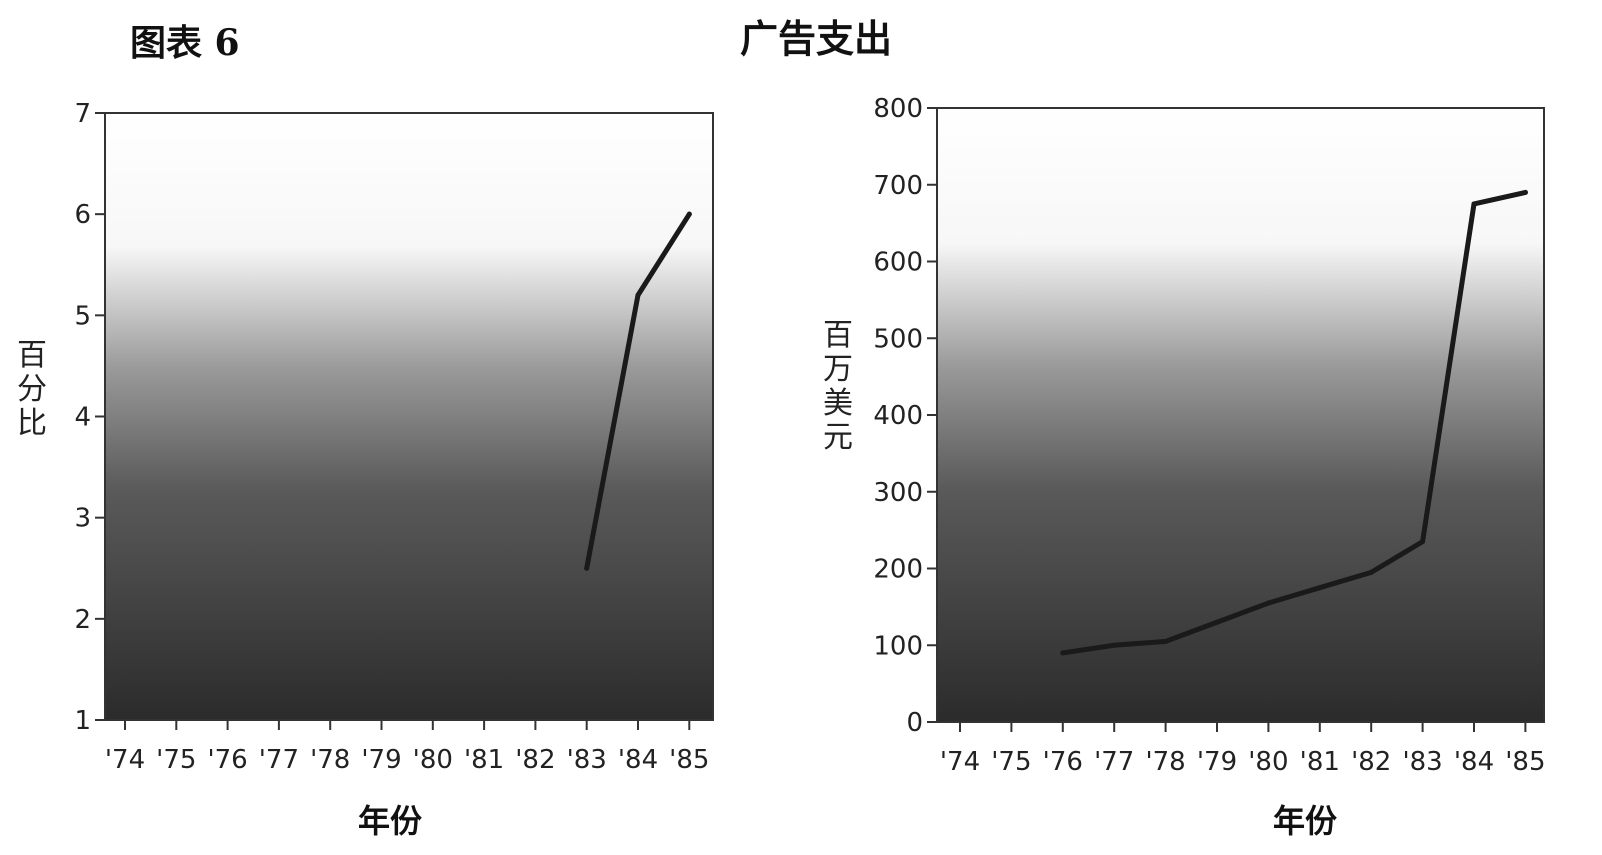 The width and height of the screenshot is (1602, 855). I want to click on y-tick-label: 0, so click(914, 723).